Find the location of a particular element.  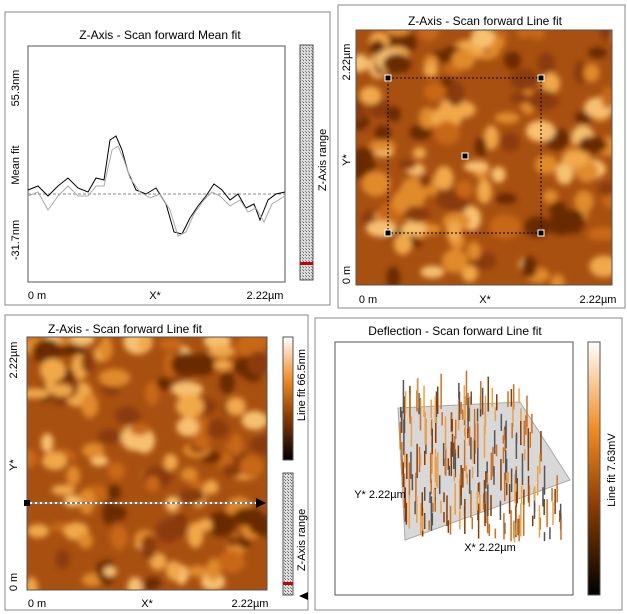

scan-handle is located at coordinates (27, 503).